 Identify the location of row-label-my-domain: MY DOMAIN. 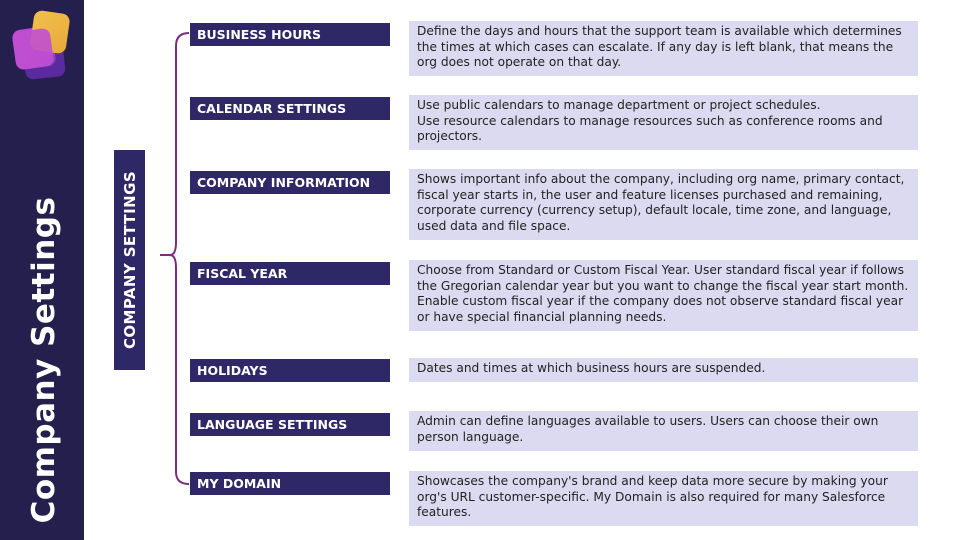
(290, 483).